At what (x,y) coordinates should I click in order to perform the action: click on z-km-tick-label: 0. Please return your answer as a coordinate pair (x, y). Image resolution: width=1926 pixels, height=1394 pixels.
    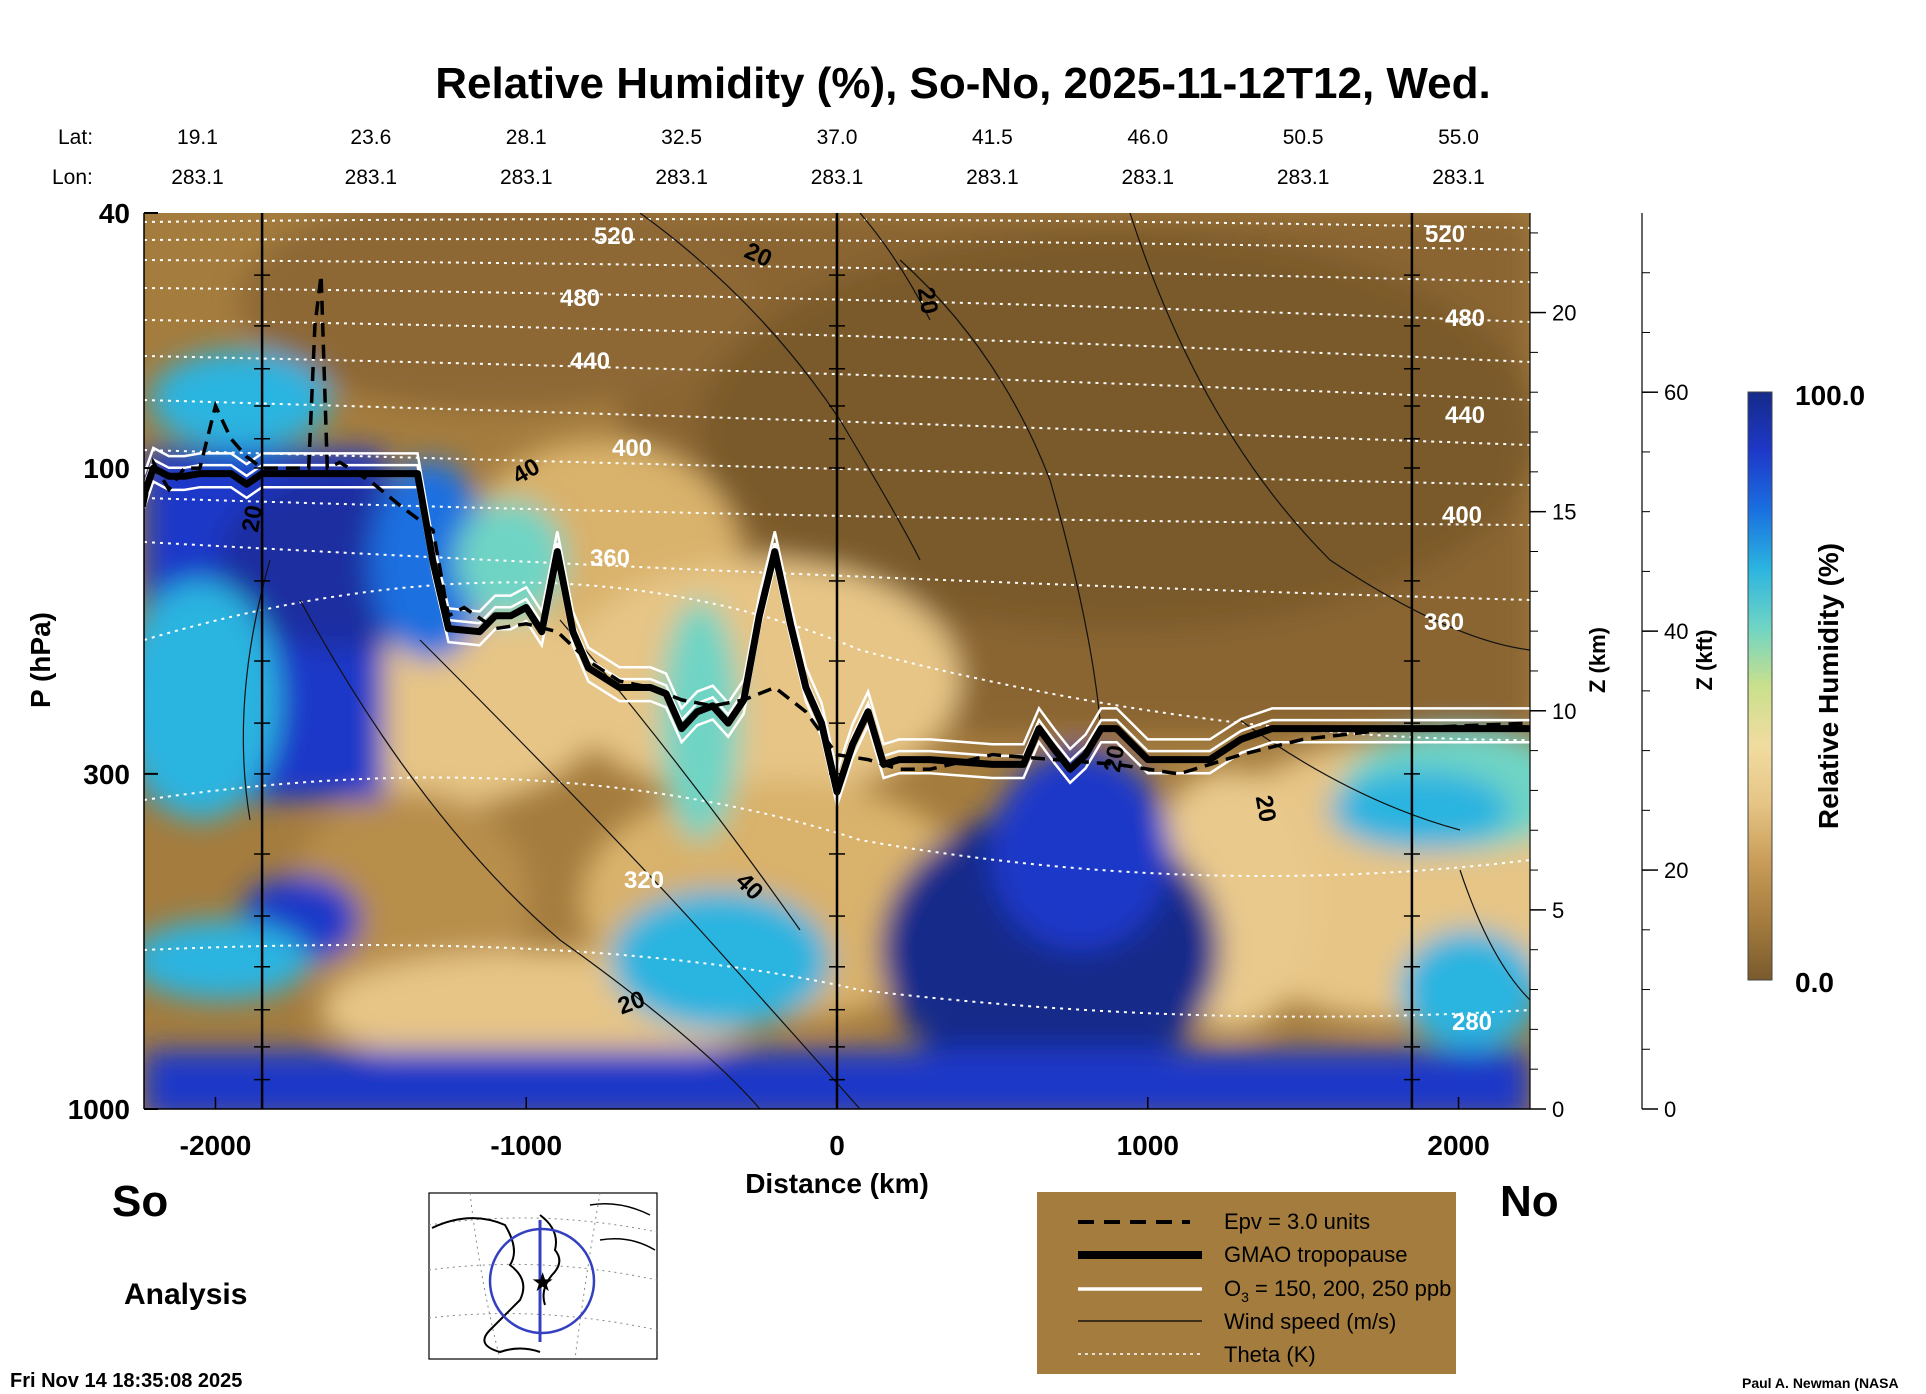
    Looking at the image, I should click on (1558, 1109).